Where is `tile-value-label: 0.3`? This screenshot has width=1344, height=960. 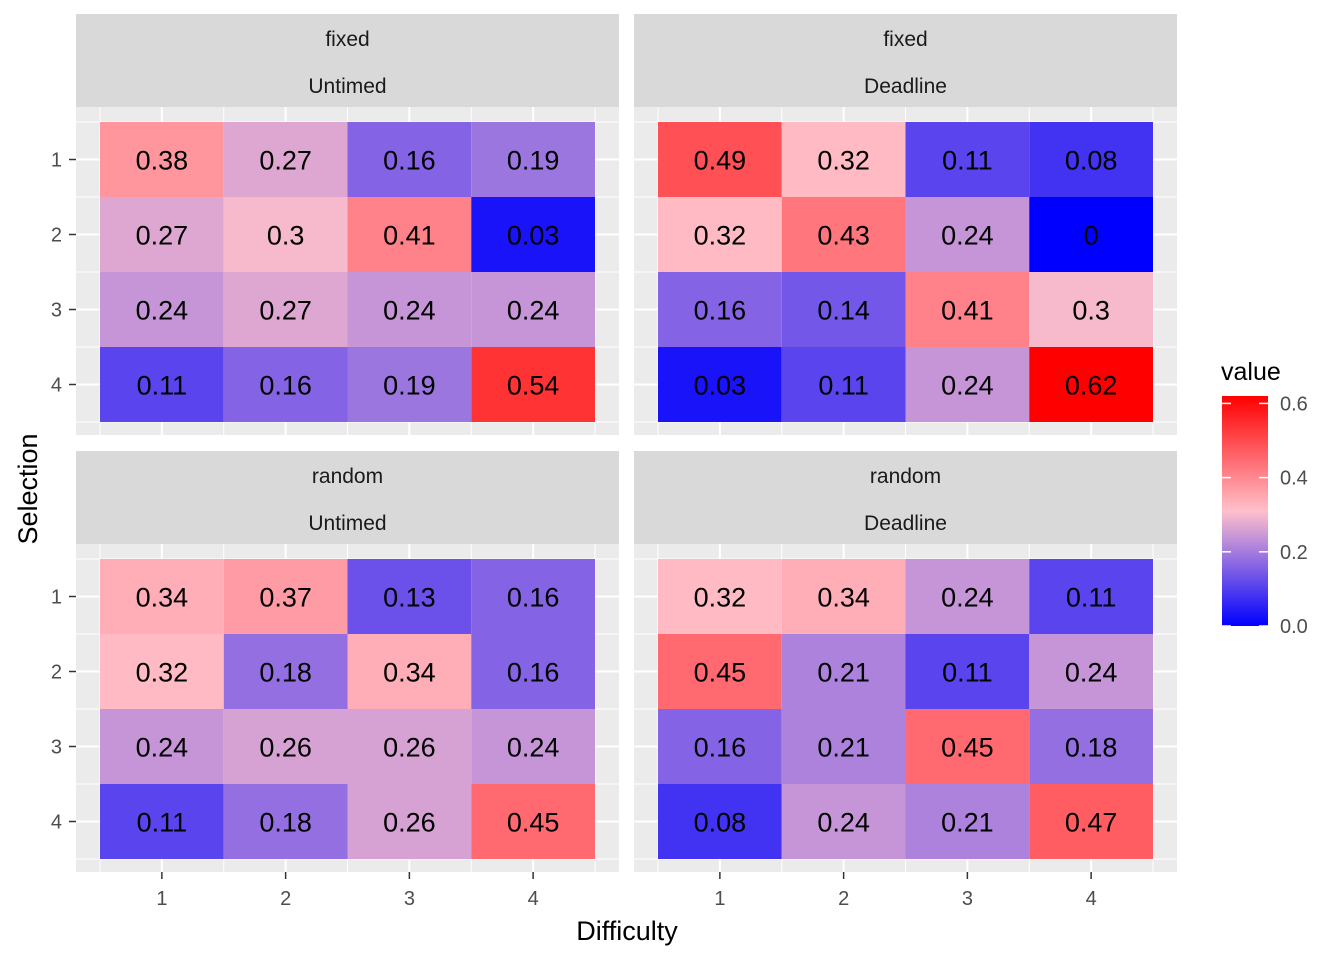
tile-value-label: 0.3 is located at coordinates (286, 236).